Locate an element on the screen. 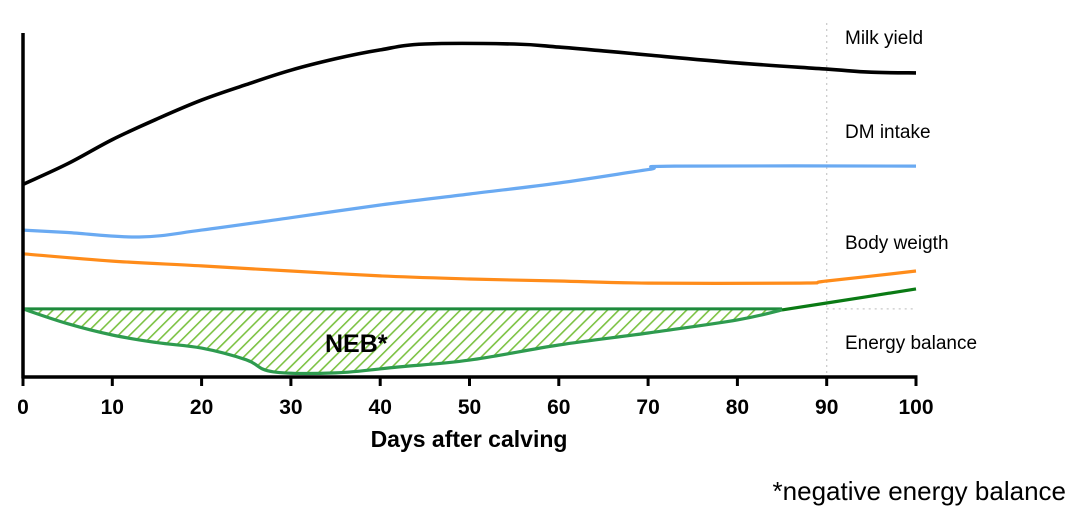 This screenshot has width=1080, height=511. label-dm-intake: DM intake is located at coordinates (888, 132).